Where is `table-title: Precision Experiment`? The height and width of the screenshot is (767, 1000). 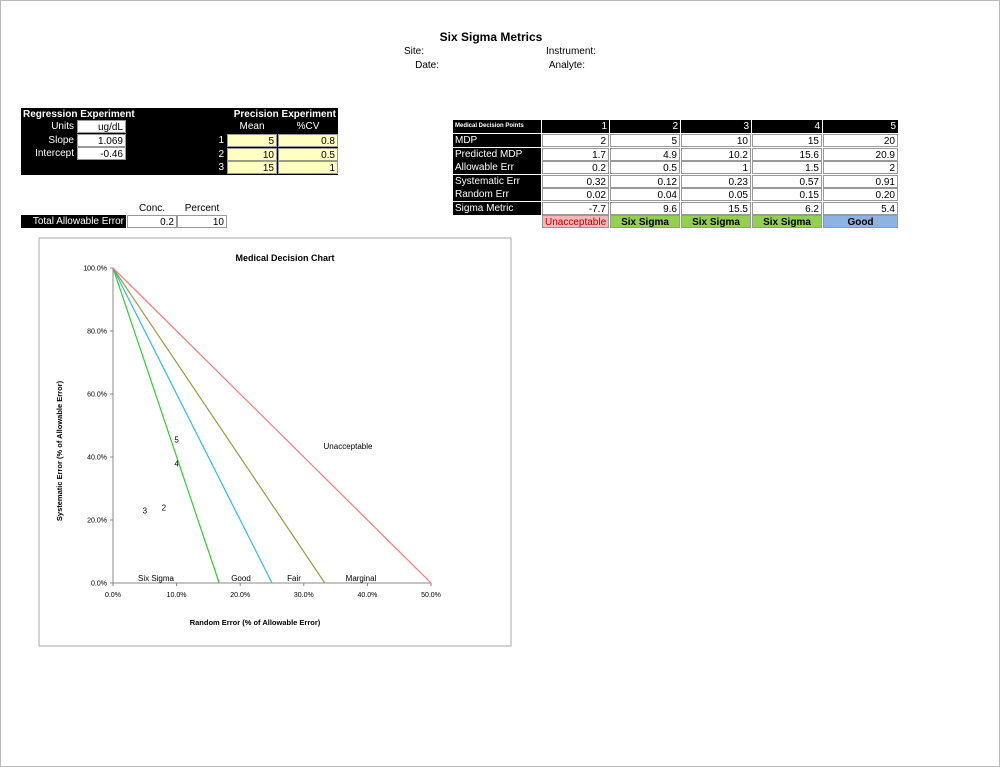 table-title: Precision Experiment is located at coordinates (279, 114).